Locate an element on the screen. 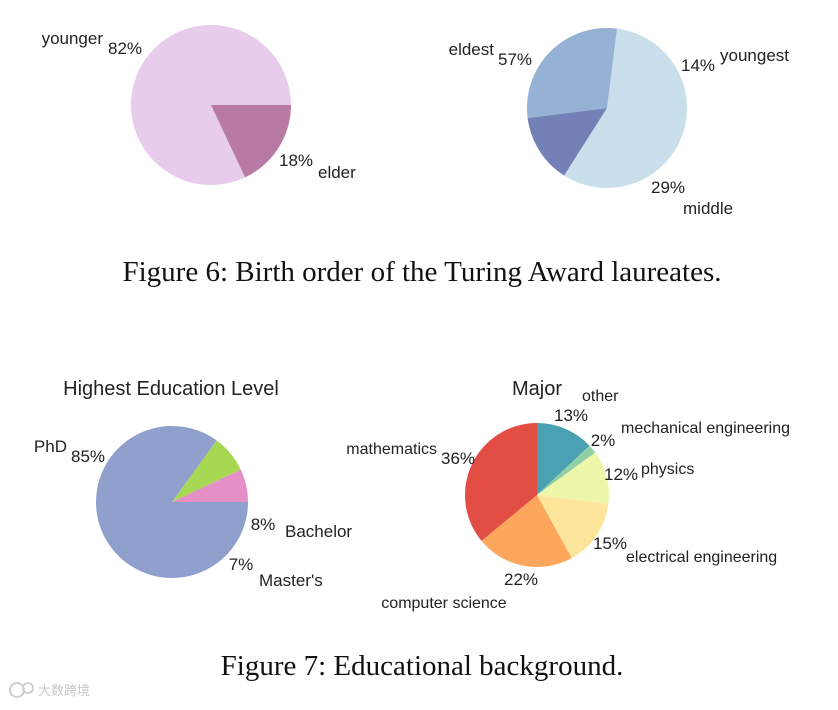 The width and height of the screenshot is (838, 710). pie-slice-elder is located at coordinates (251, 141).